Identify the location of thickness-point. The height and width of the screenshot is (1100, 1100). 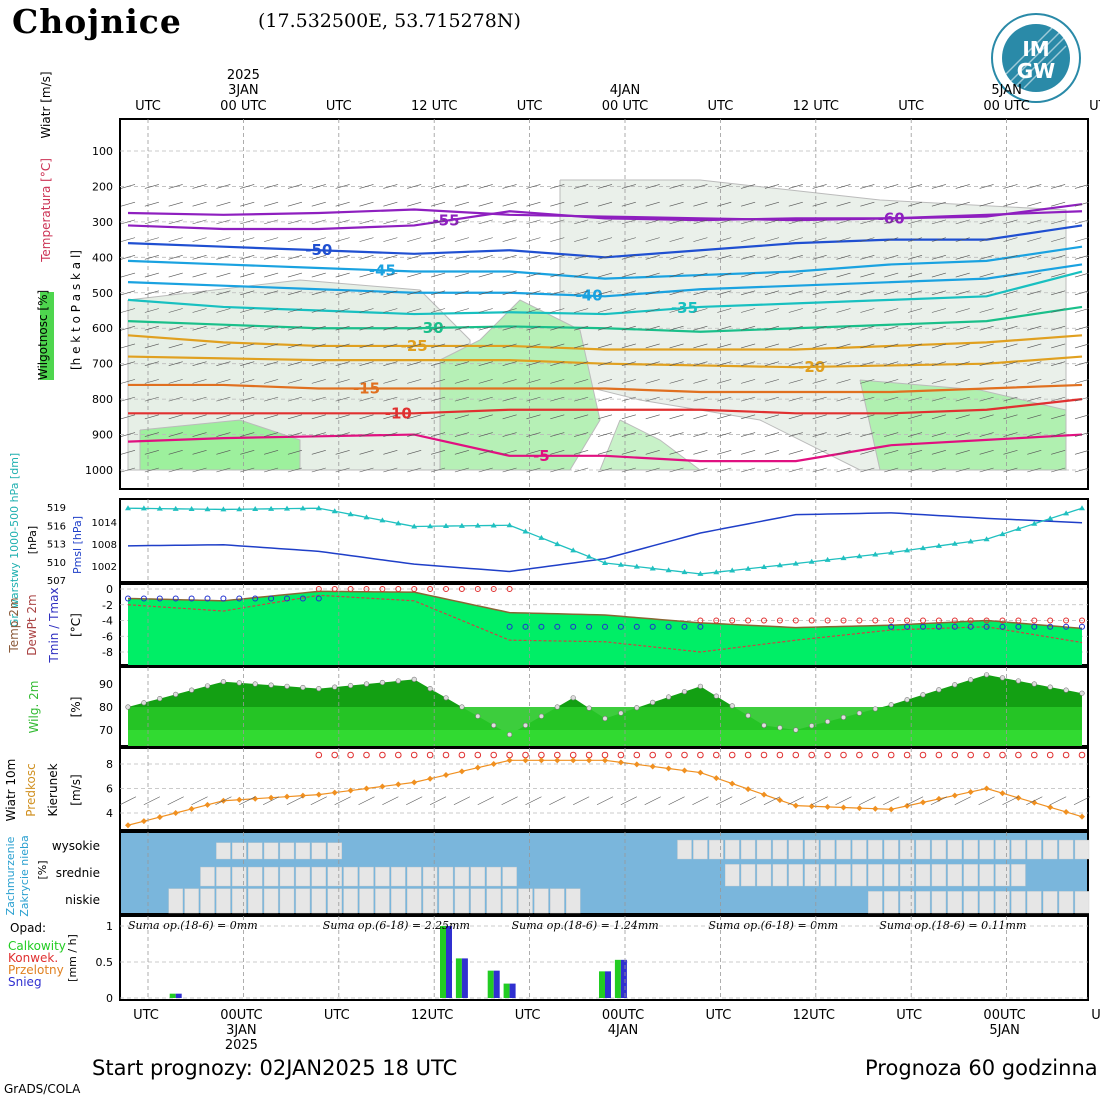
(907, 550).